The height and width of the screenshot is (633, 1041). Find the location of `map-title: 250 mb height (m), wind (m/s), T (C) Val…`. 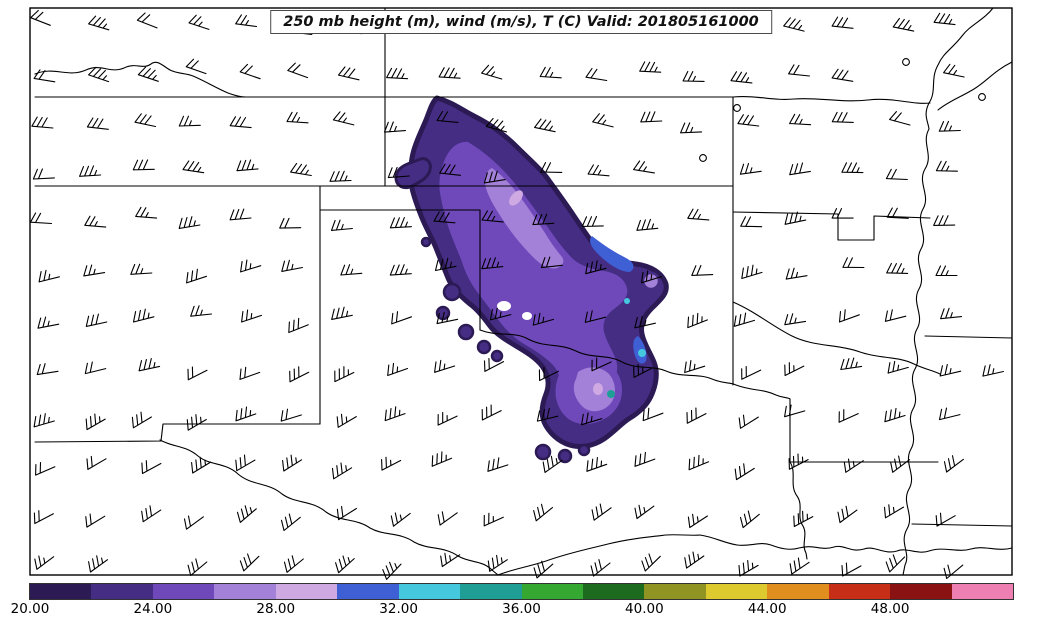

map-title: 250 mb height (m), wind (m/s), T (C) Val… is located at coordinates (521, 22).